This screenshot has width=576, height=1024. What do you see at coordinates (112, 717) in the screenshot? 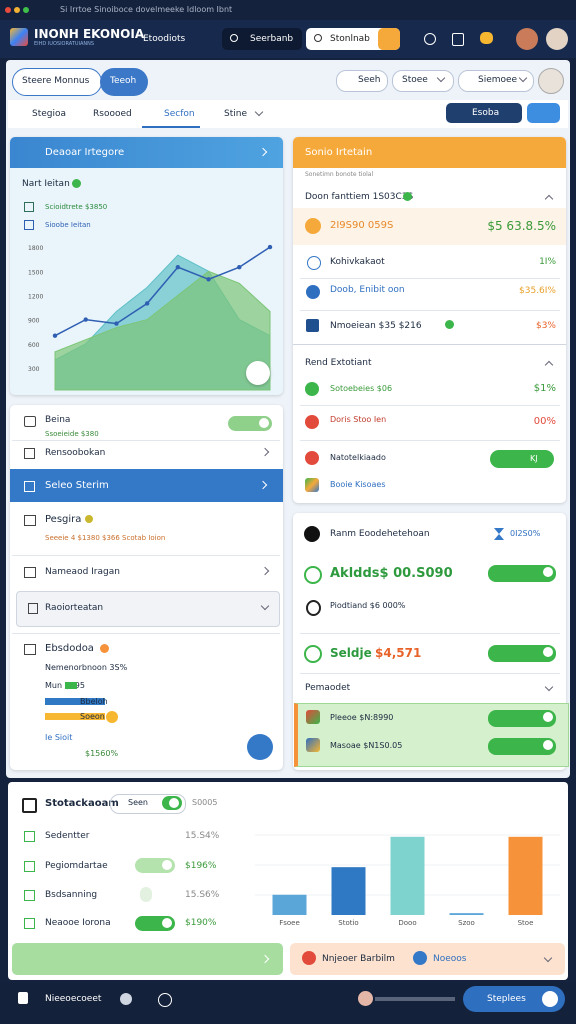
I see `status` at bounding box center [112, 717].